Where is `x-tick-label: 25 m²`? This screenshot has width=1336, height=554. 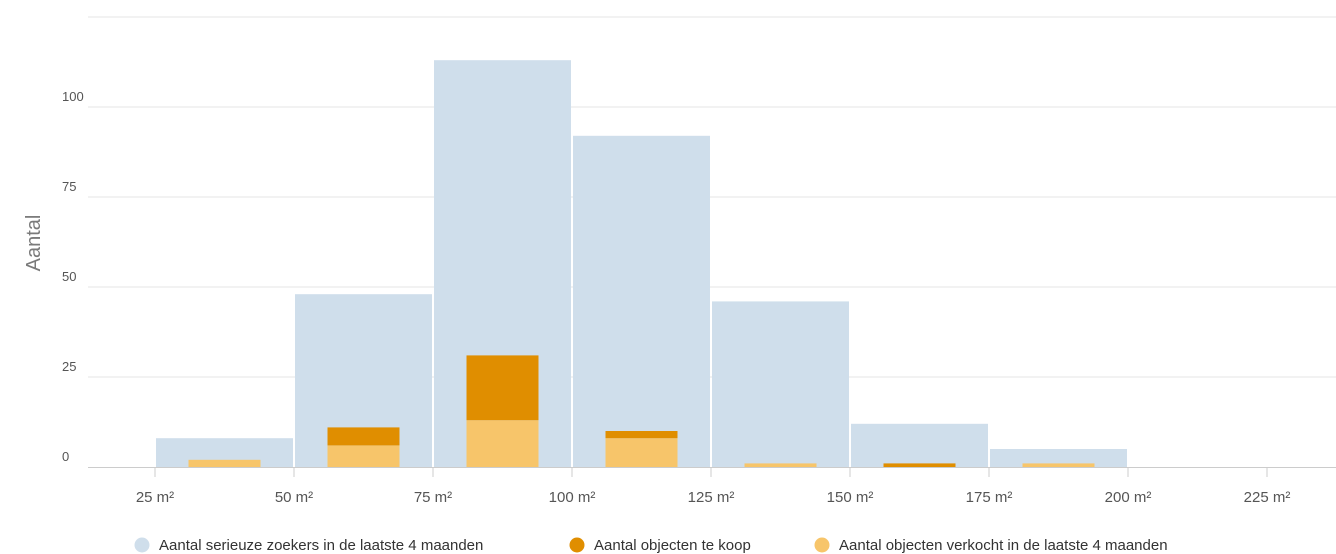 x-tick-label: 25 m² is located at coordinates (155, 497).